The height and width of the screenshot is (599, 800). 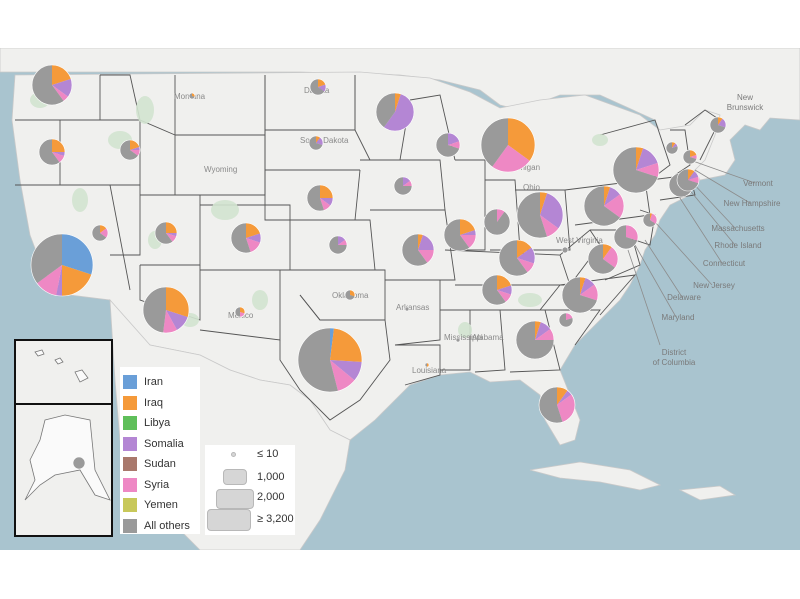 What do you see at coordinates (711, 216) in the screenshot?
I see `callout-line-rhode-island` at bounding box center [711, 216].